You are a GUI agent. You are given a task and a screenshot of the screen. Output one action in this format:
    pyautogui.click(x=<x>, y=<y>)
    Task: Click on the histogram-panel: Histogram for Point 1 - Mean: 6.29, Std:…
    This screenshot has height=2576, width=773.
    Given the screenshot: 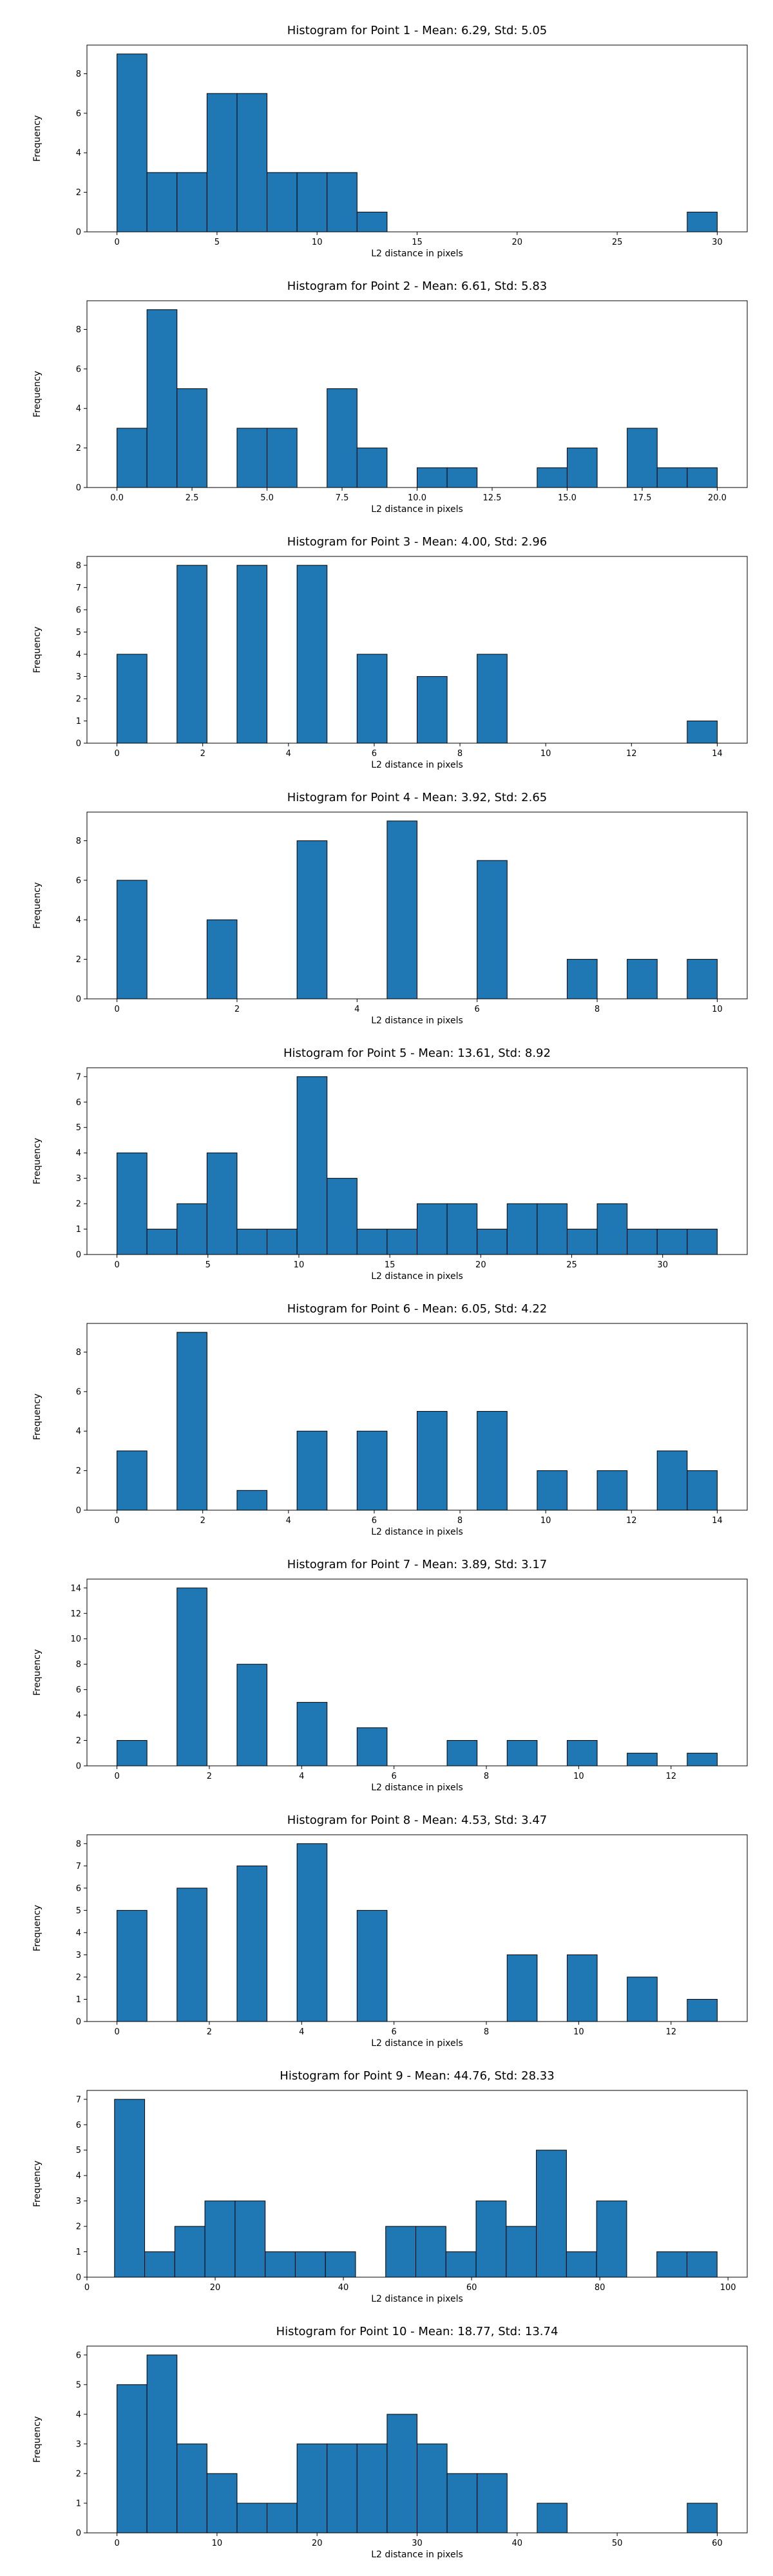 What is the action you would take?
    pyautogui.click(x=386, y=132)
    